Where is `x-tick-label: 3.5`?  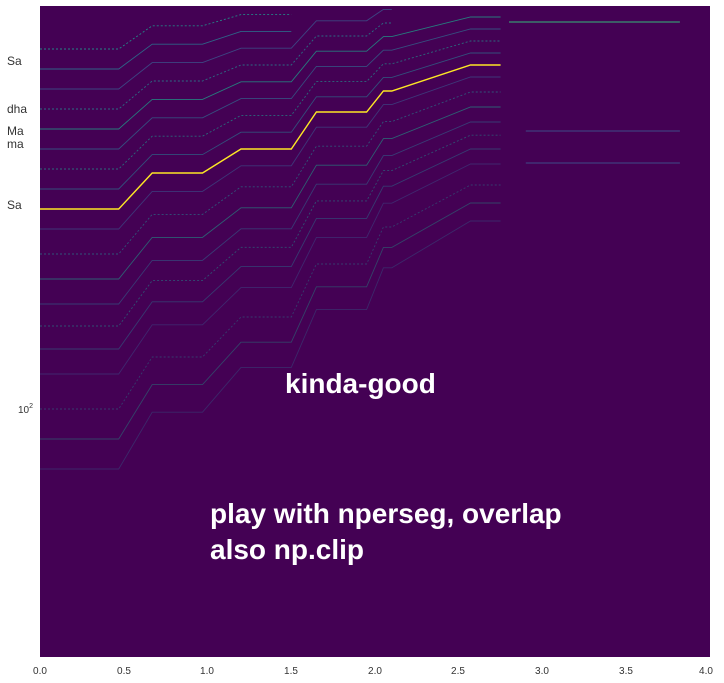
x-tick-label: 3.5 is located at coordinates (626, 671).